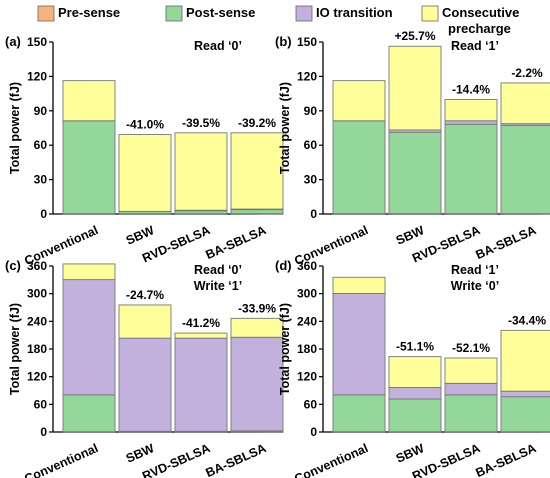  Describe the element at coordinates (89, 12) in the screenshot. I see `legend-label: Pre-sense` at that location.